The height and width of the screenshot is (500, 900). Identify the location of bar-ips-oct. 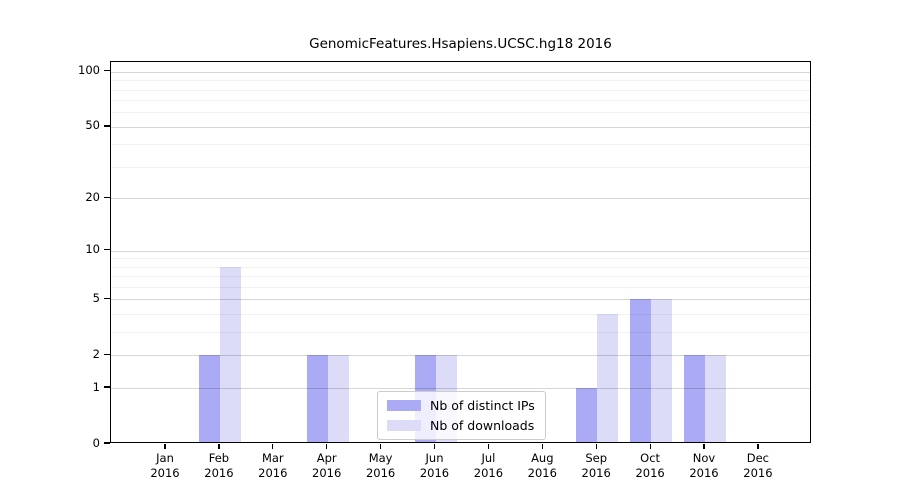
(641, 370).